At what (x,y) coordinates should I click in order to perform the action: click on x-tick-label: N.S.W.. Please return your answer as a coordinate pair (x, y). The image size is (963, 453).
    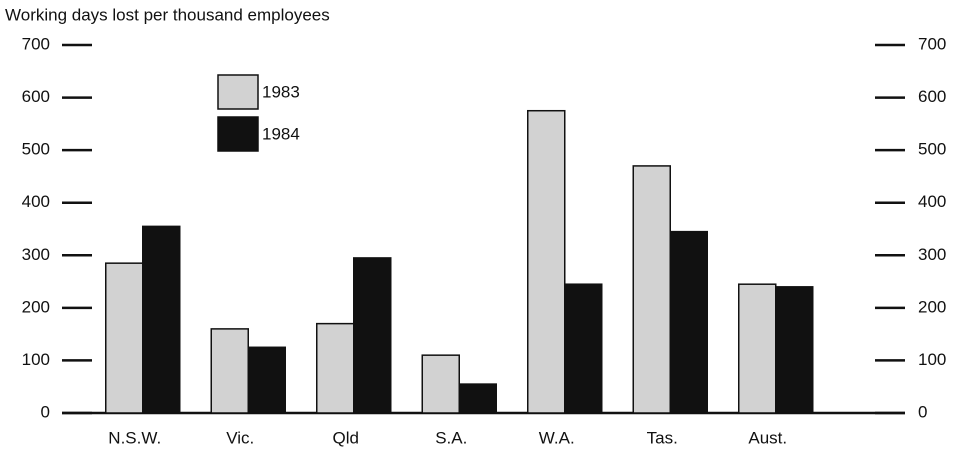
    Looking at the image, I should click on (134, 437).